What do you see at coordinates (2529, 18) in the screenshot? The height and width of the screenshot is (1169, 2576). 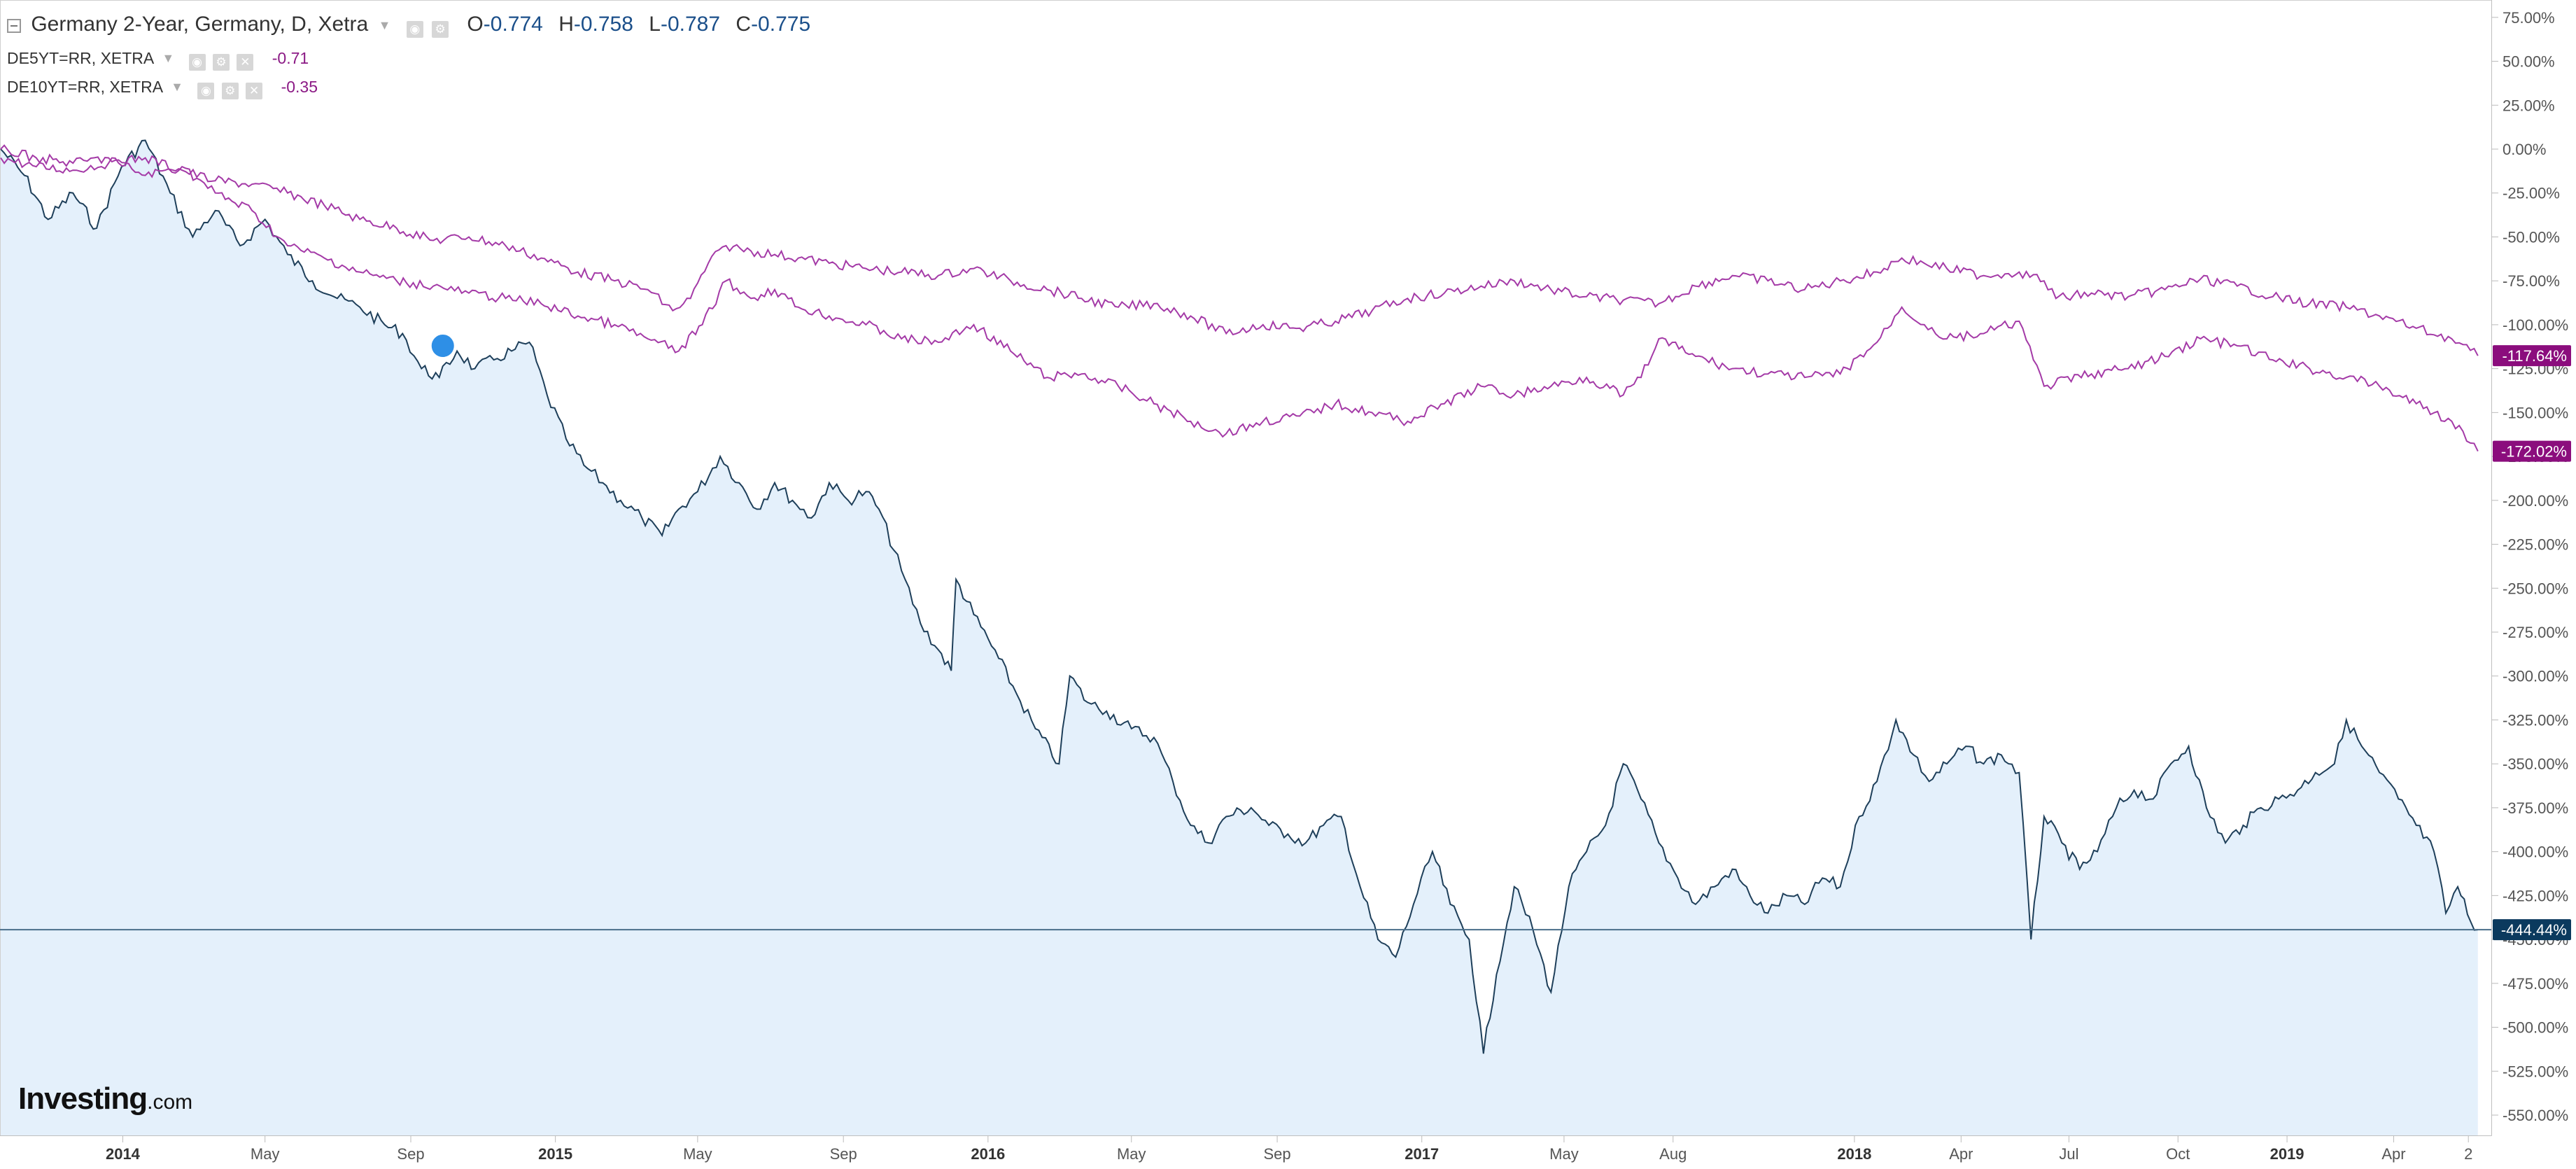 I see `y-tick-label: 75.00%` at bounding box center [2529, 18].